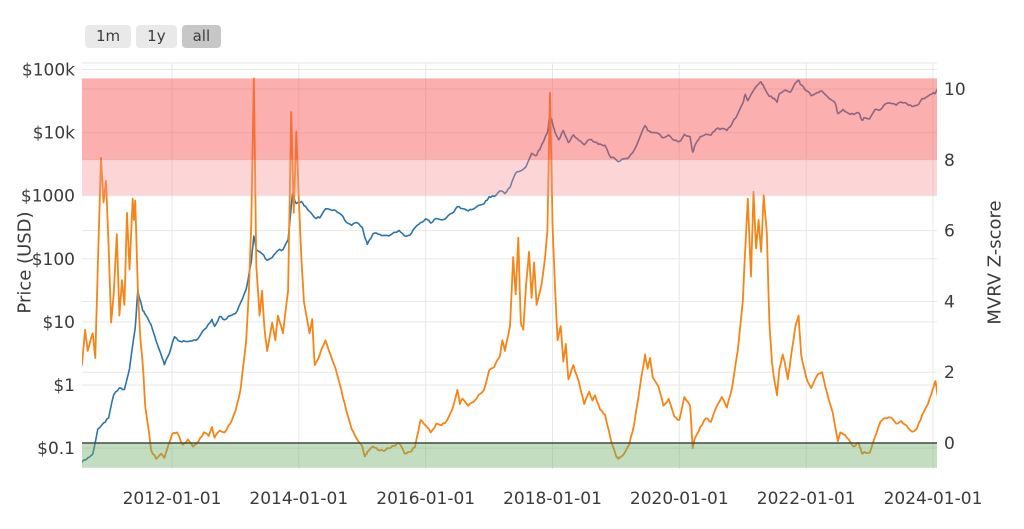 Image resolution: width=1024 pixels, height=529 pixels. What do you see at coordinates (949, 373) in the screenshot?
I see `y-right-tick-label: 2` at bounding box center [949, 373].